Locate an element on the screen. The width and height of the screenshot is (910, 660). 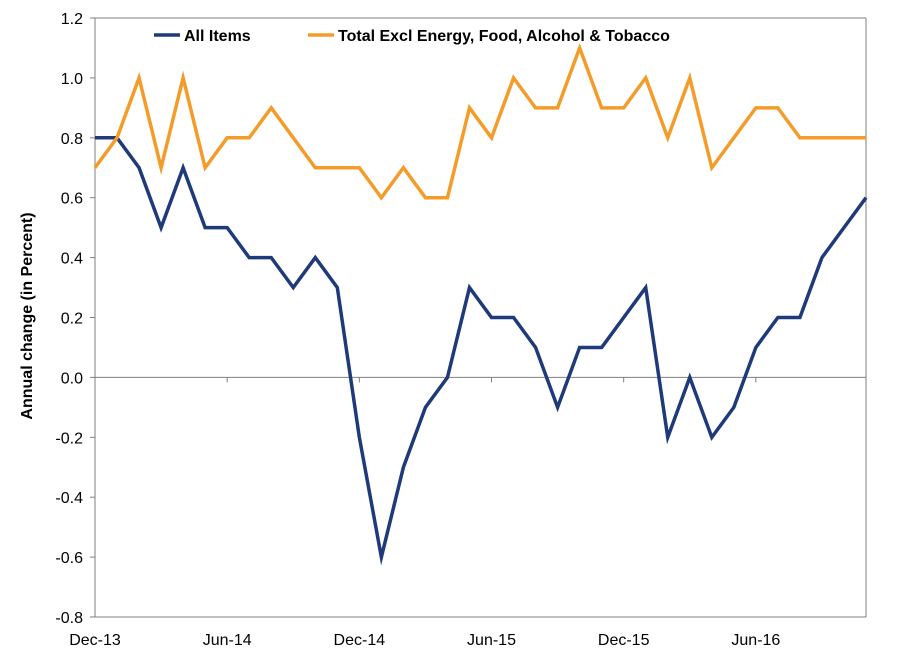
y-tick-label: -0.6 is located at coordinates (69, 558).